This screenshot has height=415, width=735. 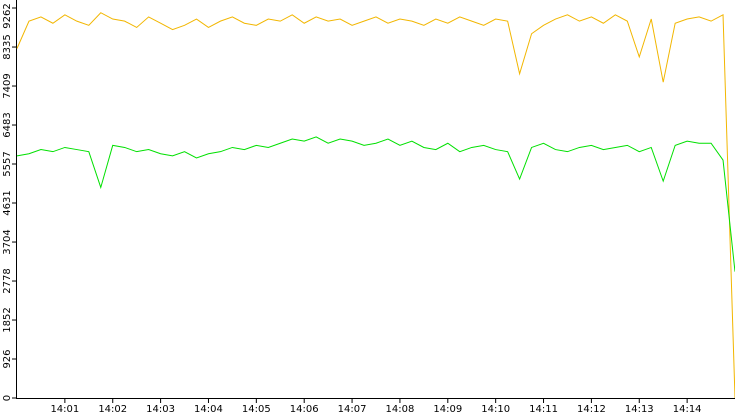 I want to click on y-tick-label: 926, so click(x=7, y=358).